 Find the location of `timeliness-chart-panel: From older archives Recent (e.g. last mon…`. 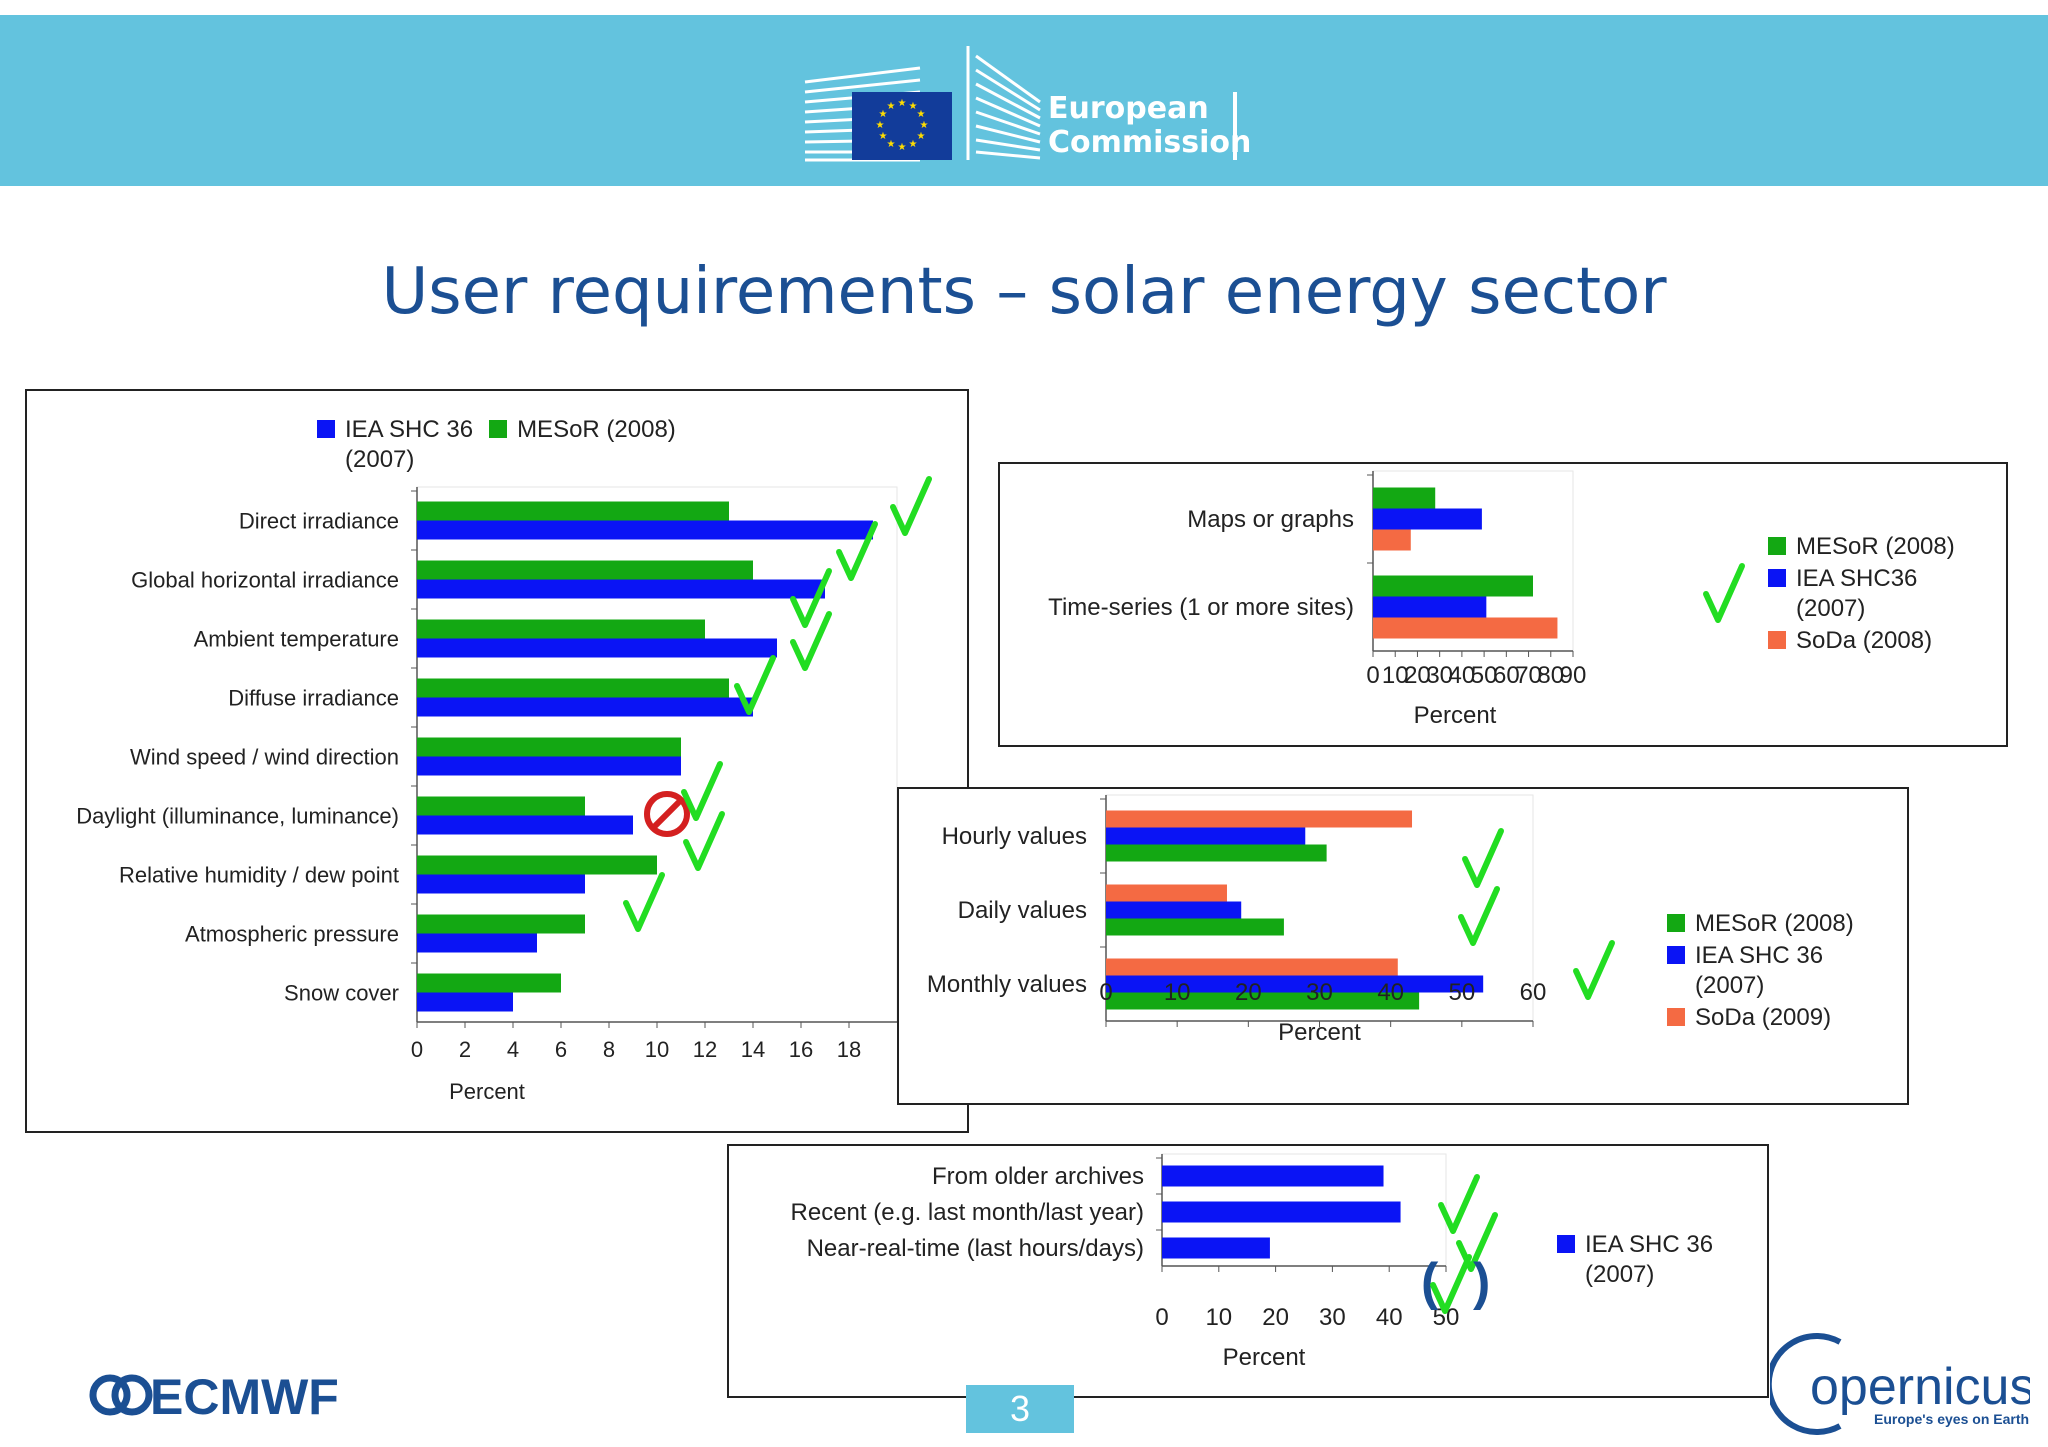

timeliness-chart-panel: From older archives Recent (e.g. last mon… is located at coordinates (1248, 1271).